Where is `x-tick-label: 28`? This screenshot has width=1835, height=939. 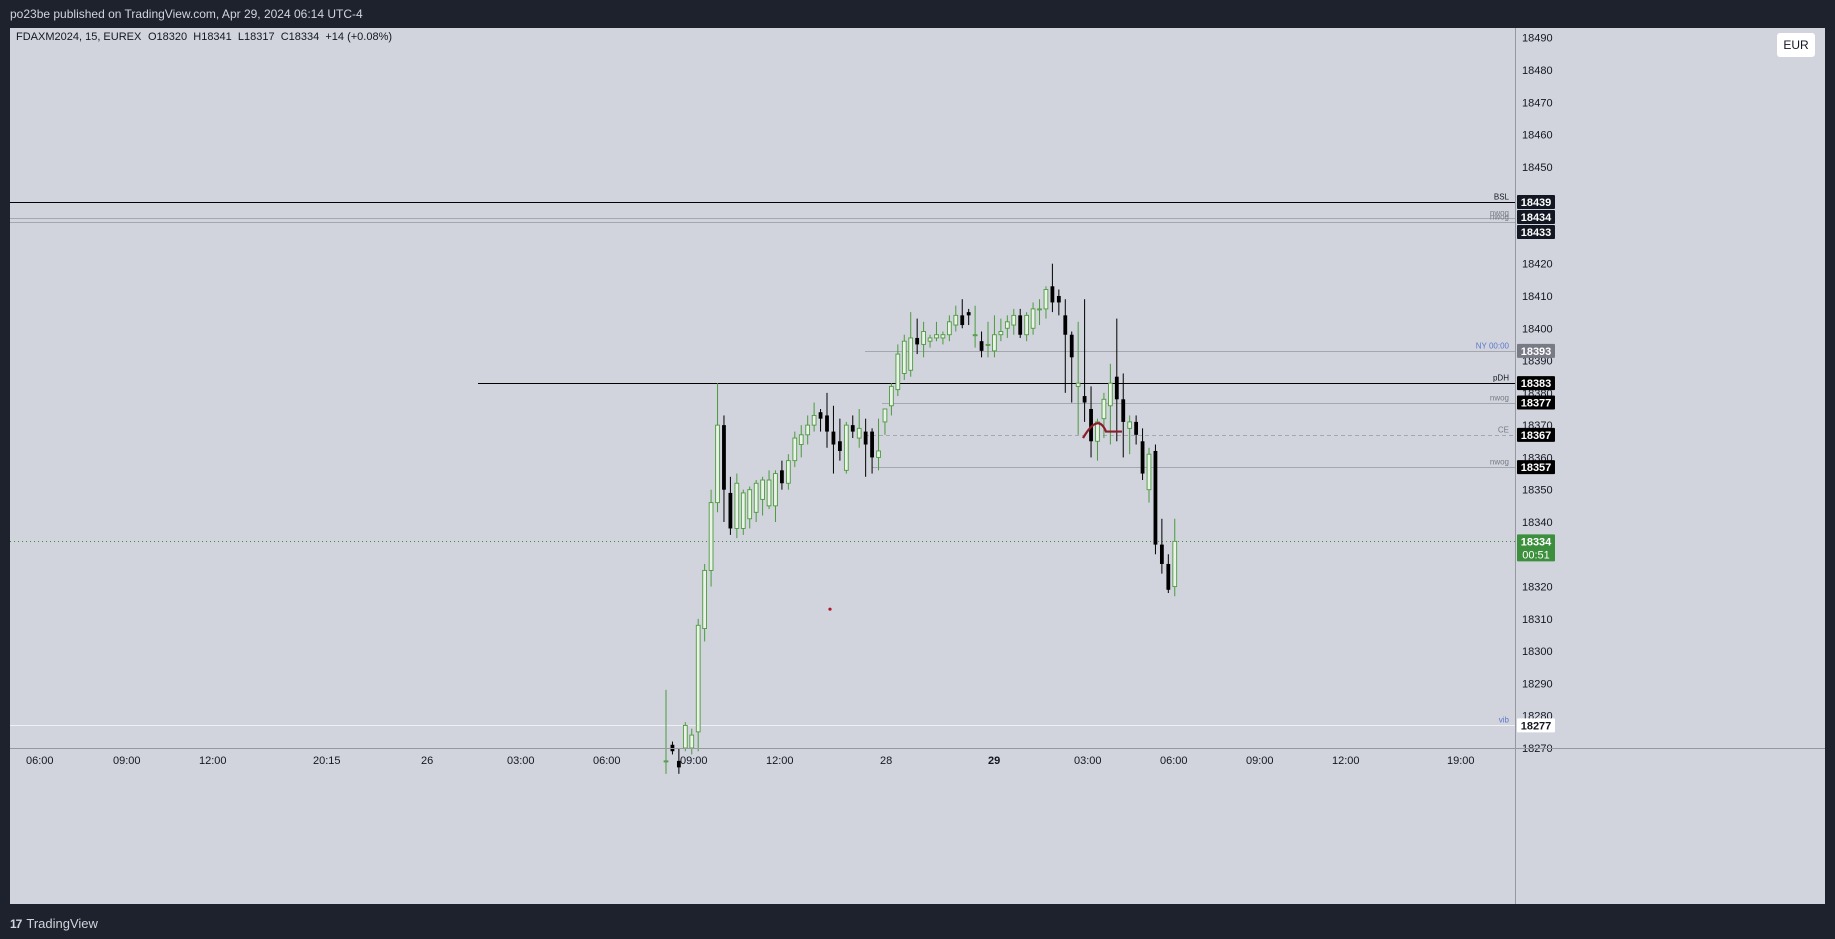
x-tick-label: 28 is located at coordinates (886, 761).